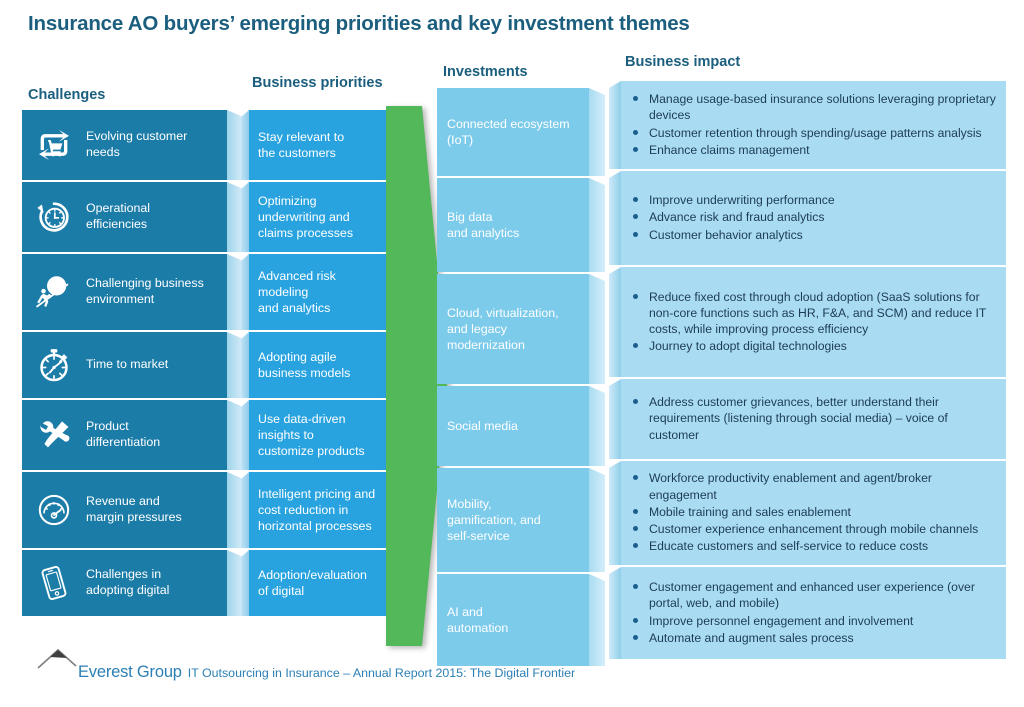 The height and width of the screenshot is (707, 1024). Describe the element at coordinates (513, 620) in the screenshot. I see `investment-row: AI and automation` at that location.